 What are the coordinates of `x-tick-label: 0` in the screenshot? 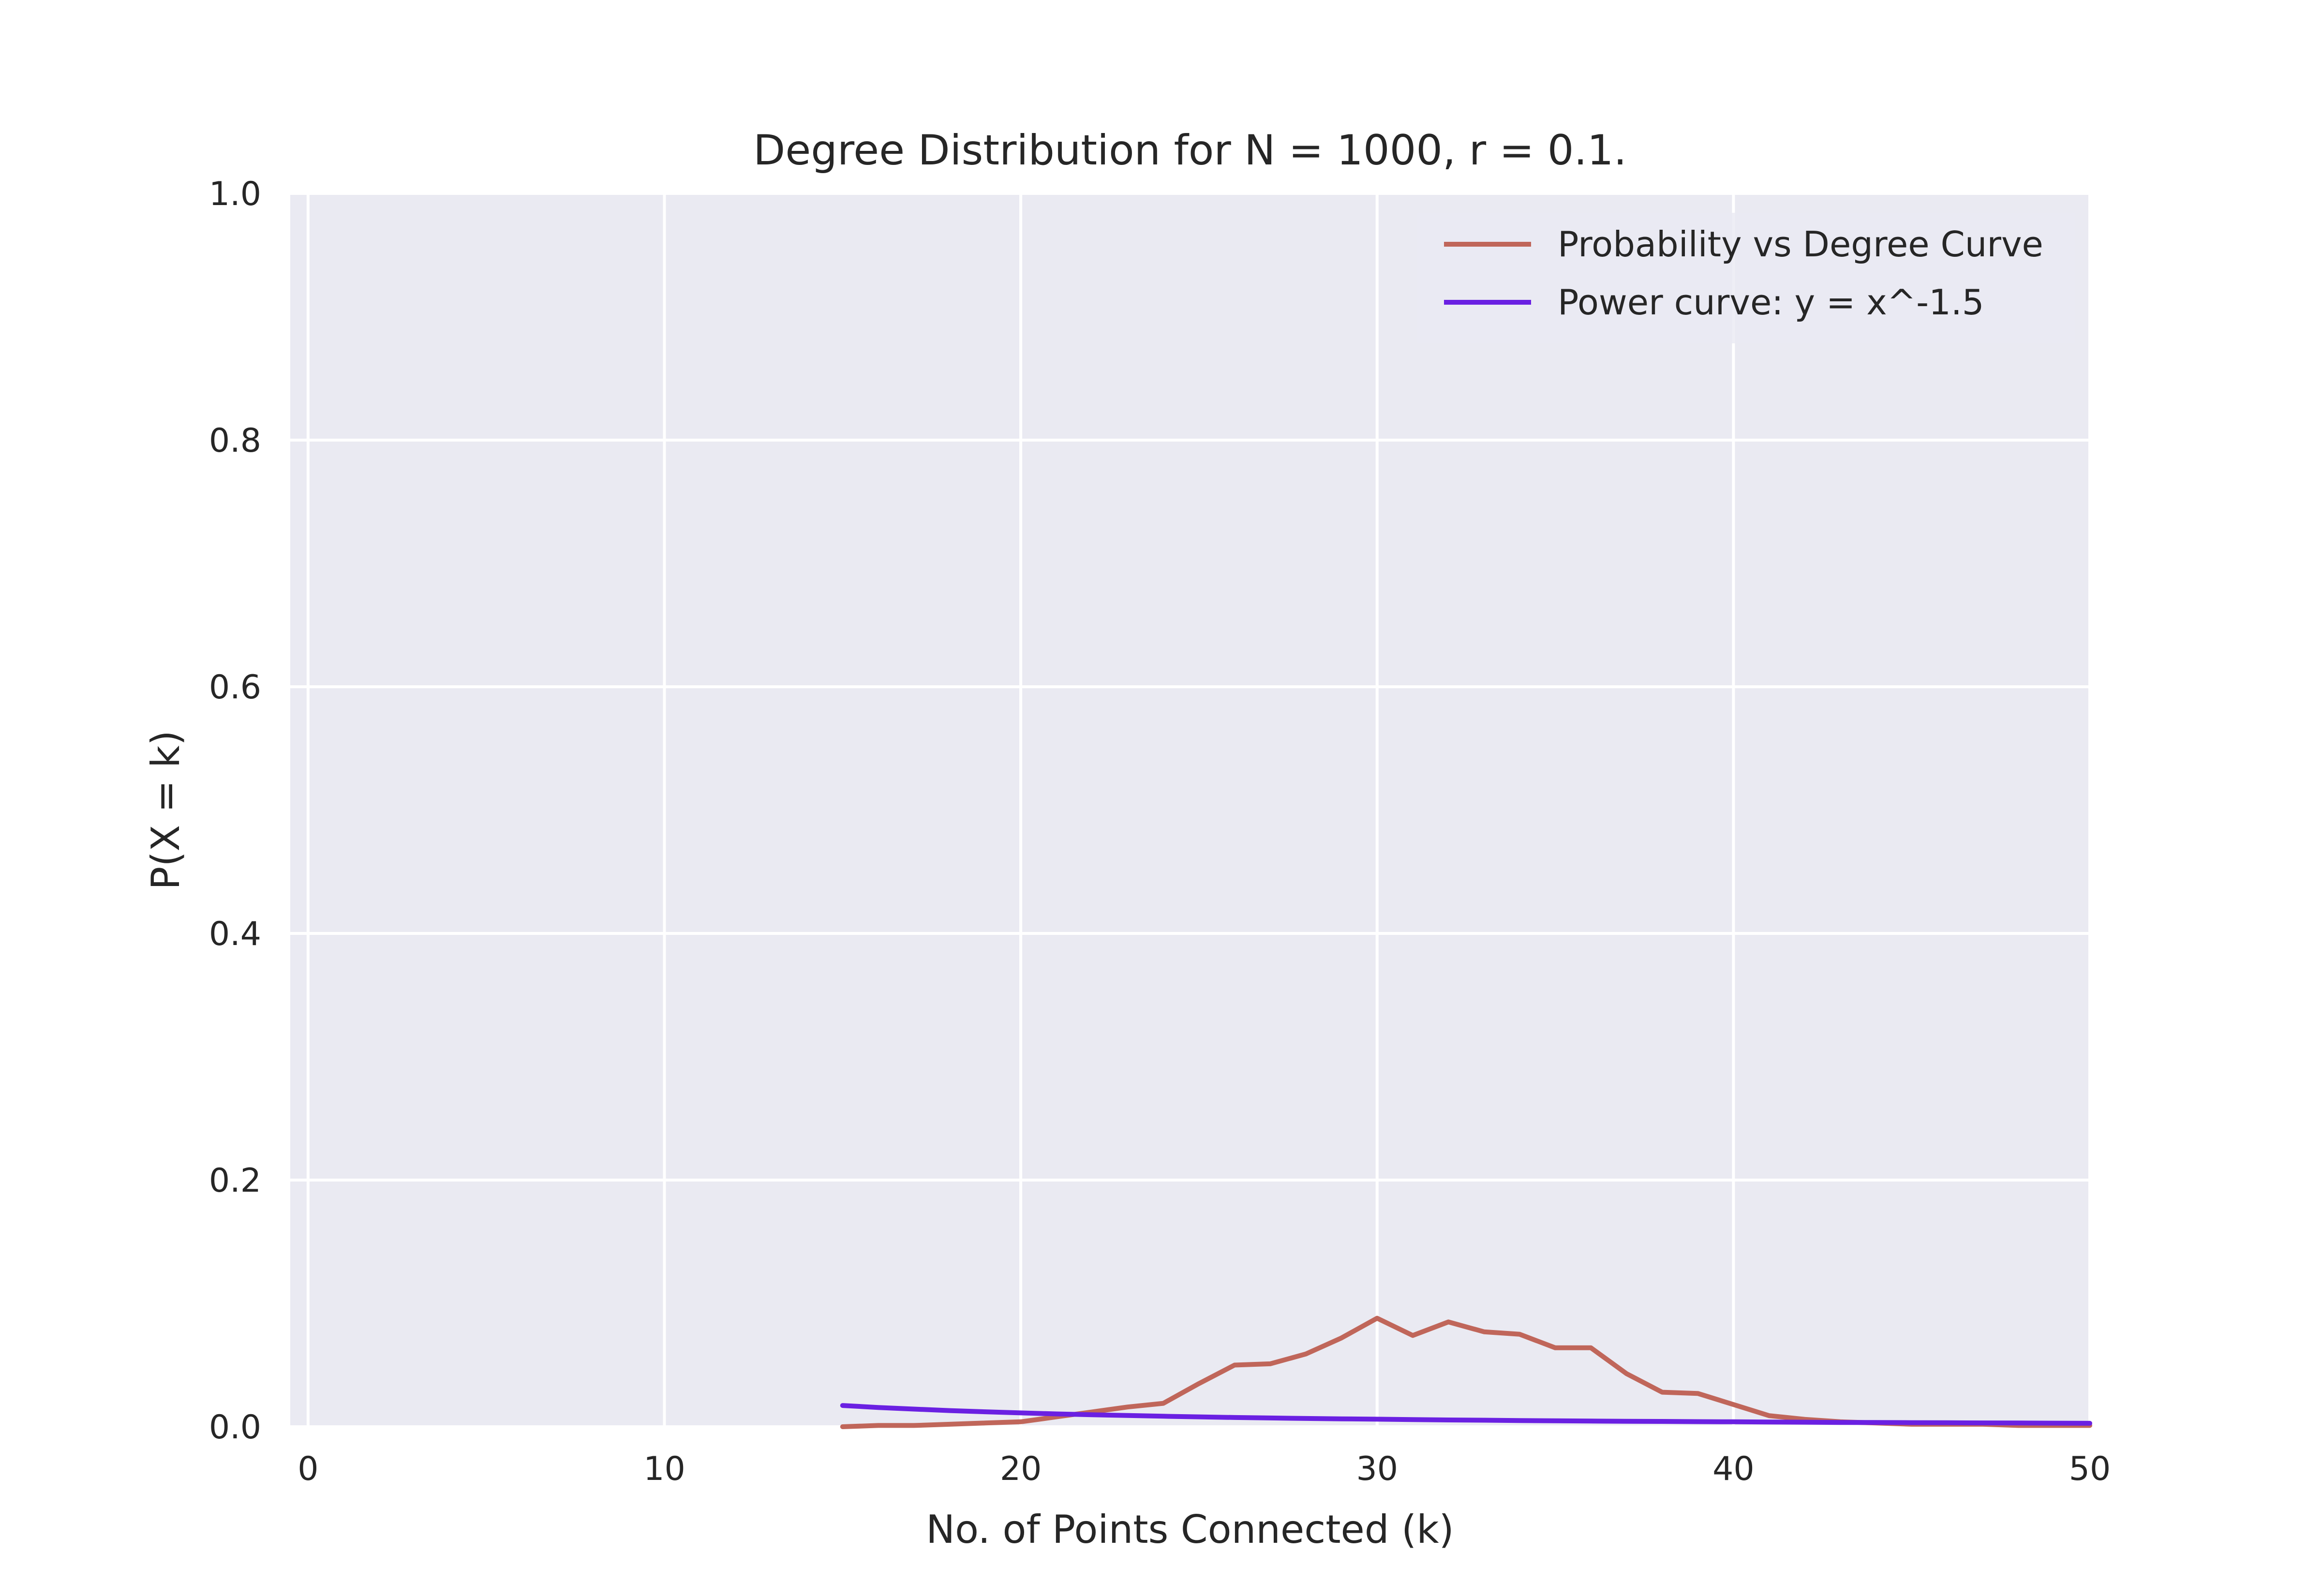 It's located at (308, 1469).